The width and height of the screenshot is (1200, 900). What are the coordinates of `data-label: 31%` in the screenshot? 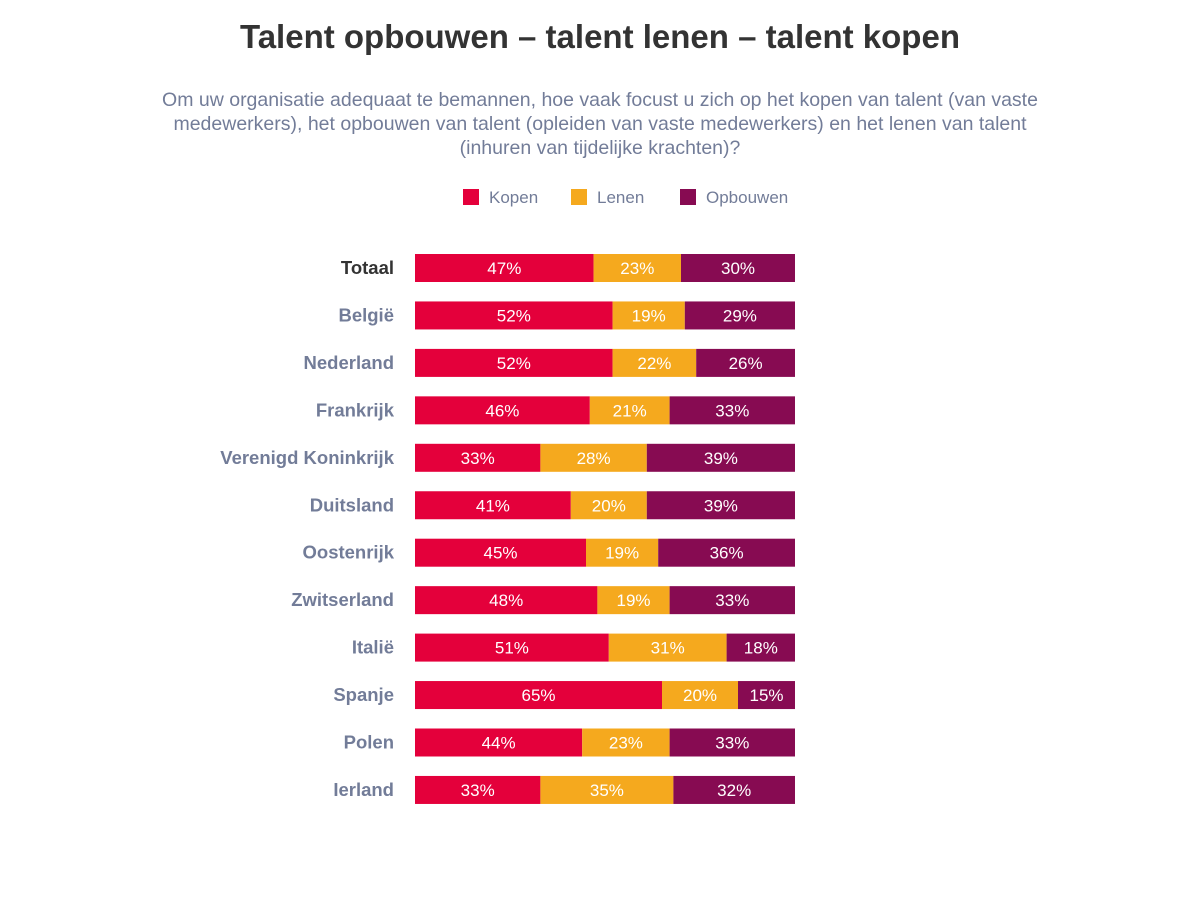 It's located at (668, 648).